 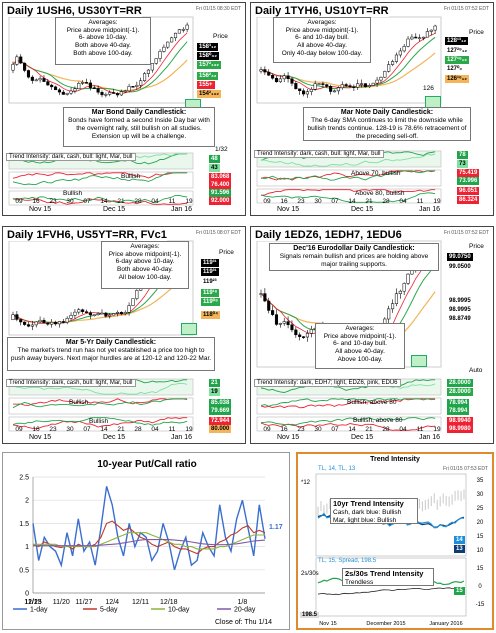 I want to click on right-axis-tick: 10, so click(x=480, y=551).